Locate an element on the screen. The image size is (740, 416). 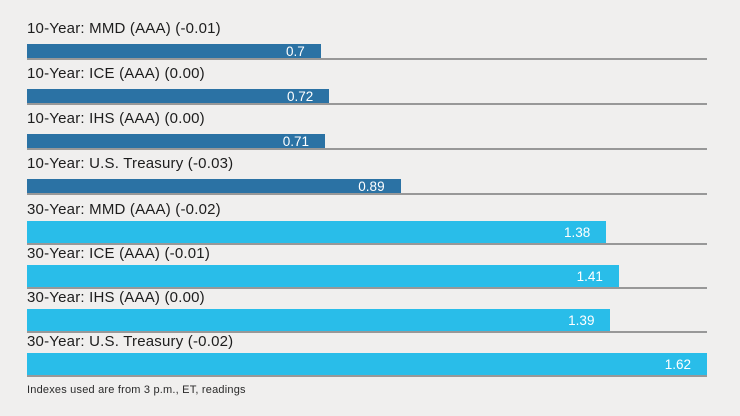
bar-30yr-mmd: 1.38 is located at coordinates (317, 232).